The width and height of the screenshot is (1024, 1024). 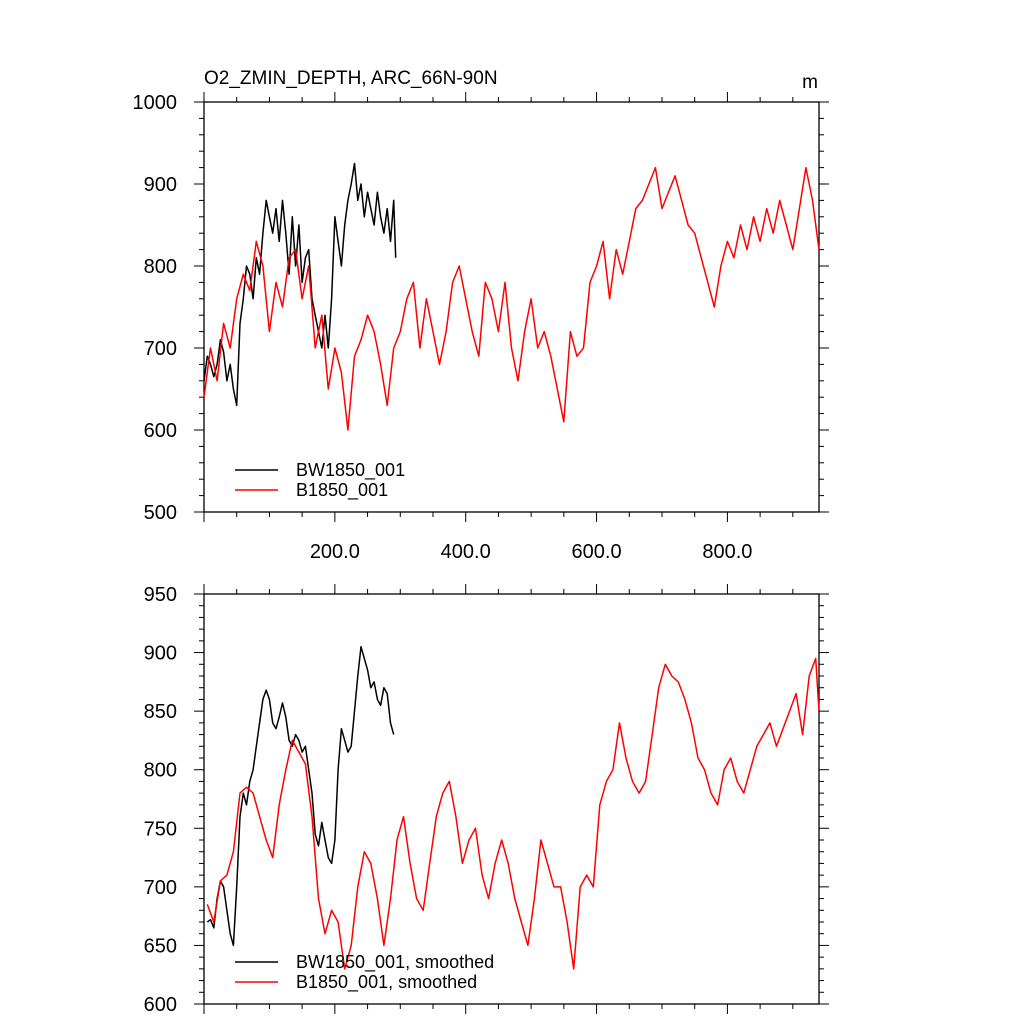 I want to click on legend-label: BW1850_001, smoothed, so click(x=395, y=962).